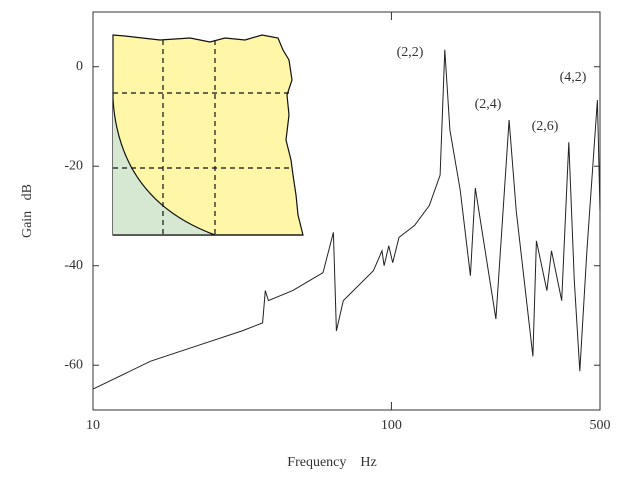 This screenshot has height=485, width=625. Describe the element at coordinates (600, 425) in the screenshot. I see `x-tick-label: 500` at that location.